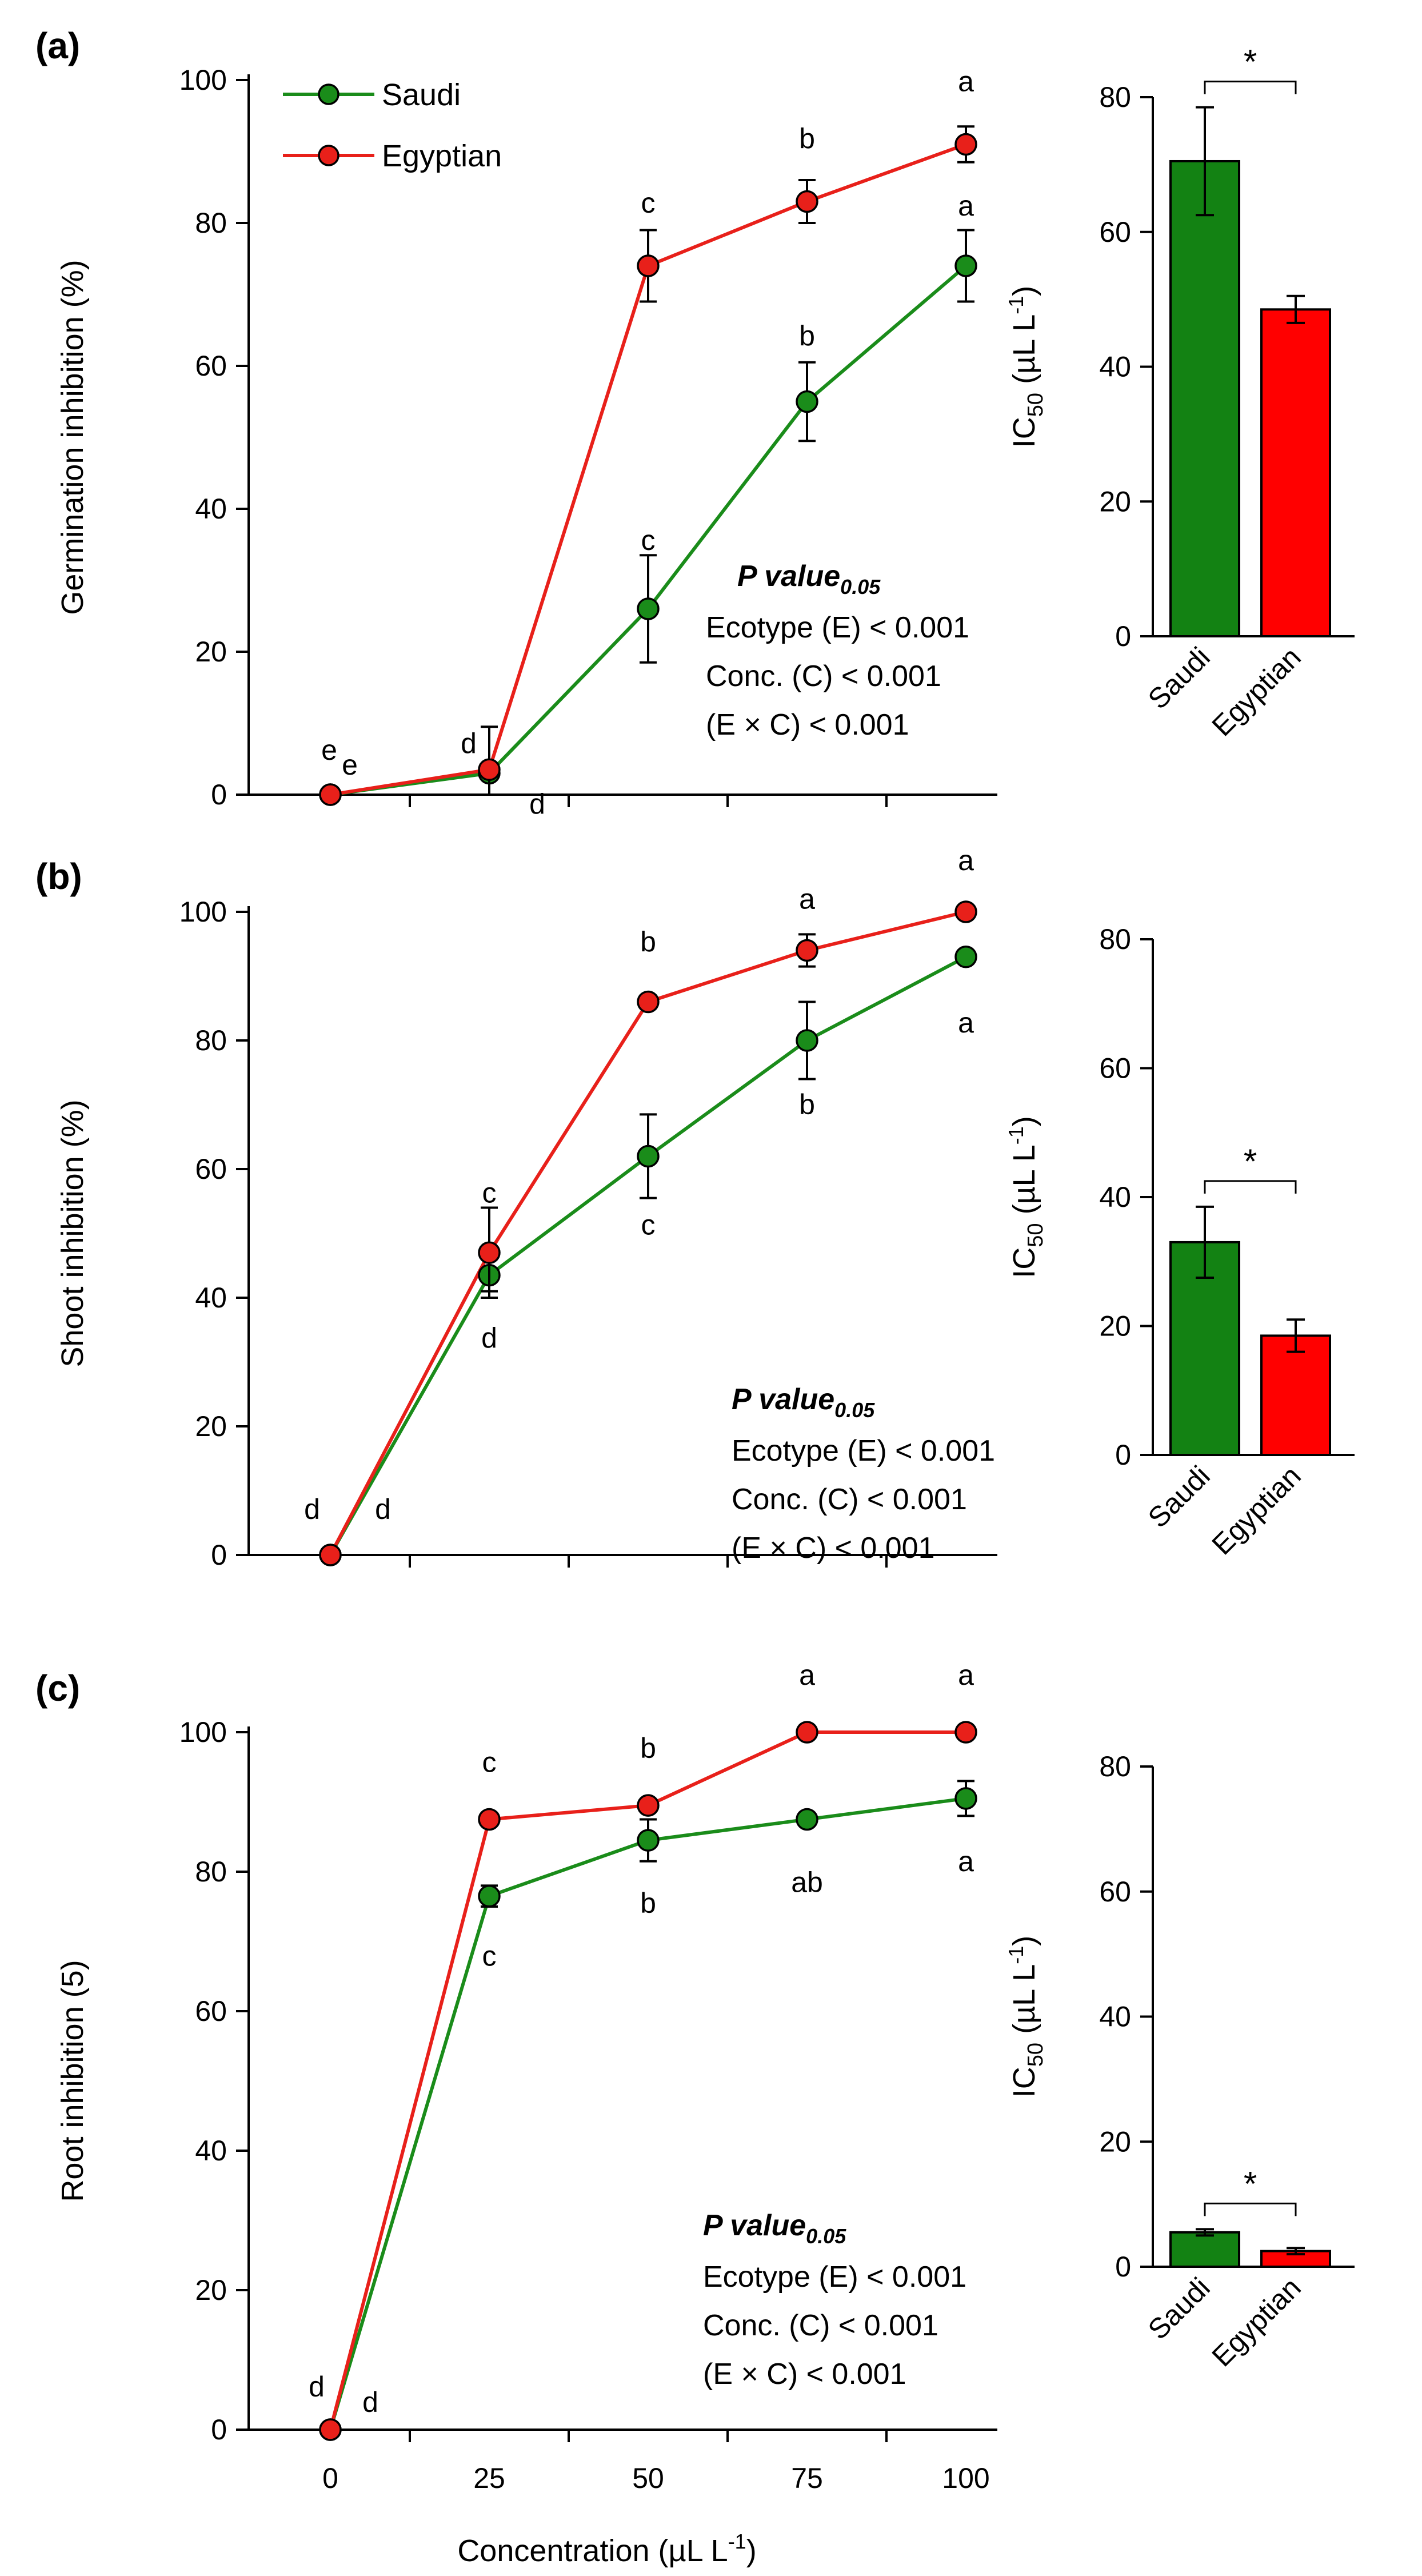 The width and height of the screenshot is (1422, 2576). Describe the element at coordinates (807, 2478) in the screenshot. I see `x-tick-label: 75` at that location.